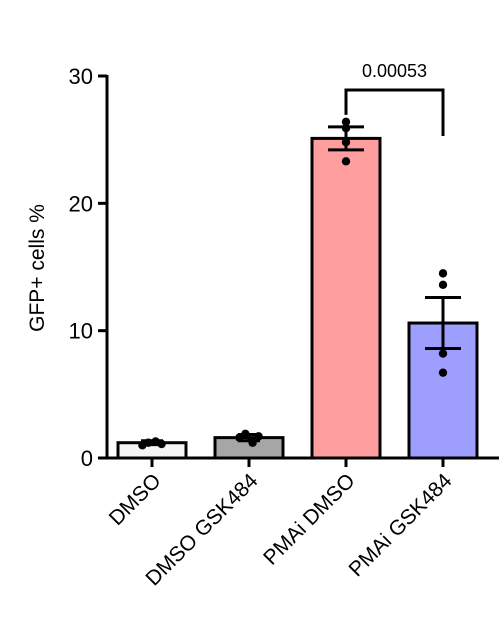 This screenshot has width=501, height=635. I want to click on x-tick-label: PMAi GSK484, so click(401, 525).